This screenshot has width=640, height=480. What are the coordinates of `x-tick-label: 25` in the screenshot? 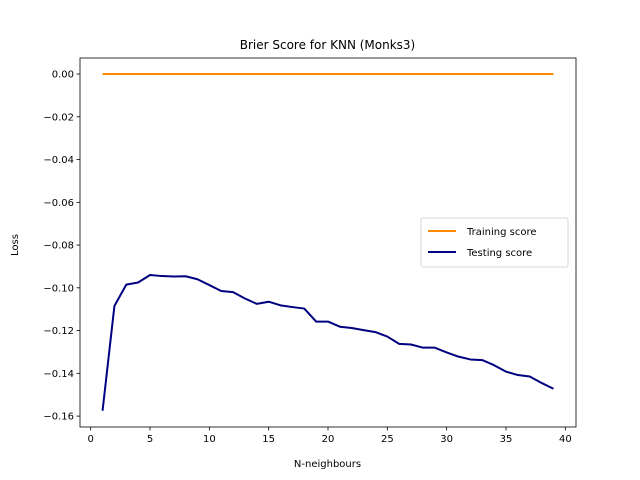 It's located at (387, 439).